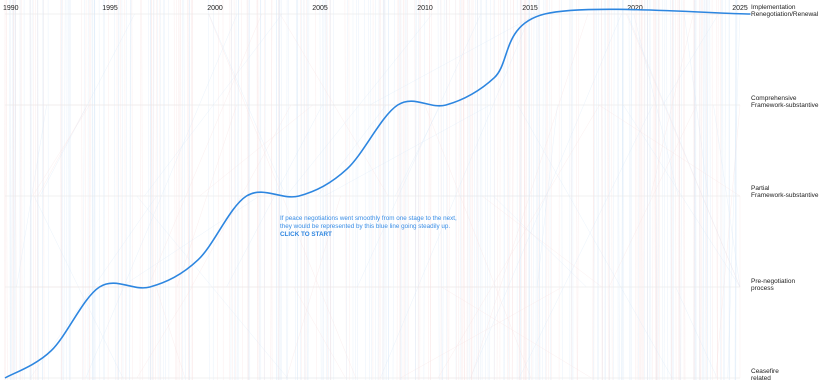 Image resolution: width=822 pixels, height=380 pixels. Describe the element at coordinates (760, 188) in the screenshot. I see `stage-label-line: Partial` at that location.